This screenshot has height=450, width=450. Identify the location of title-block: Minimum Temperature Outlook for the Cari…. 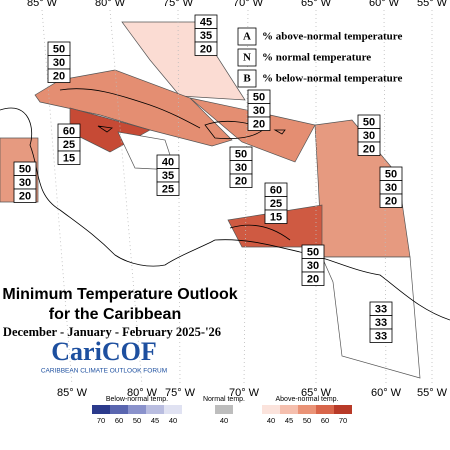
(119, 330).